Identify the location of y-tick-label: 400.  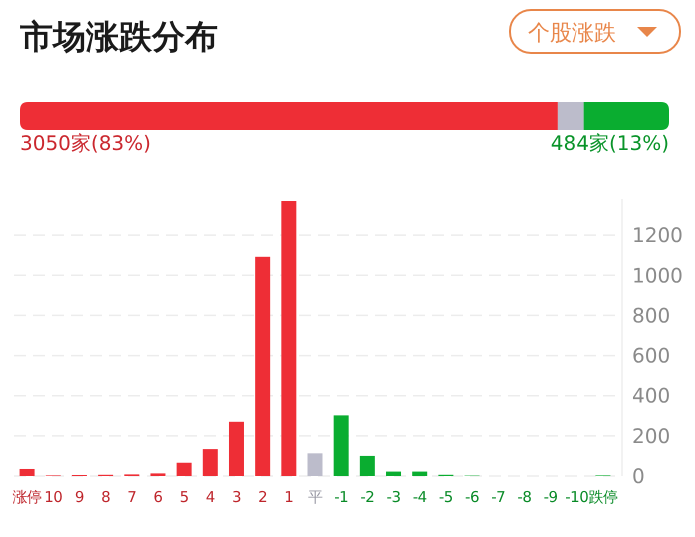
(651, 396).